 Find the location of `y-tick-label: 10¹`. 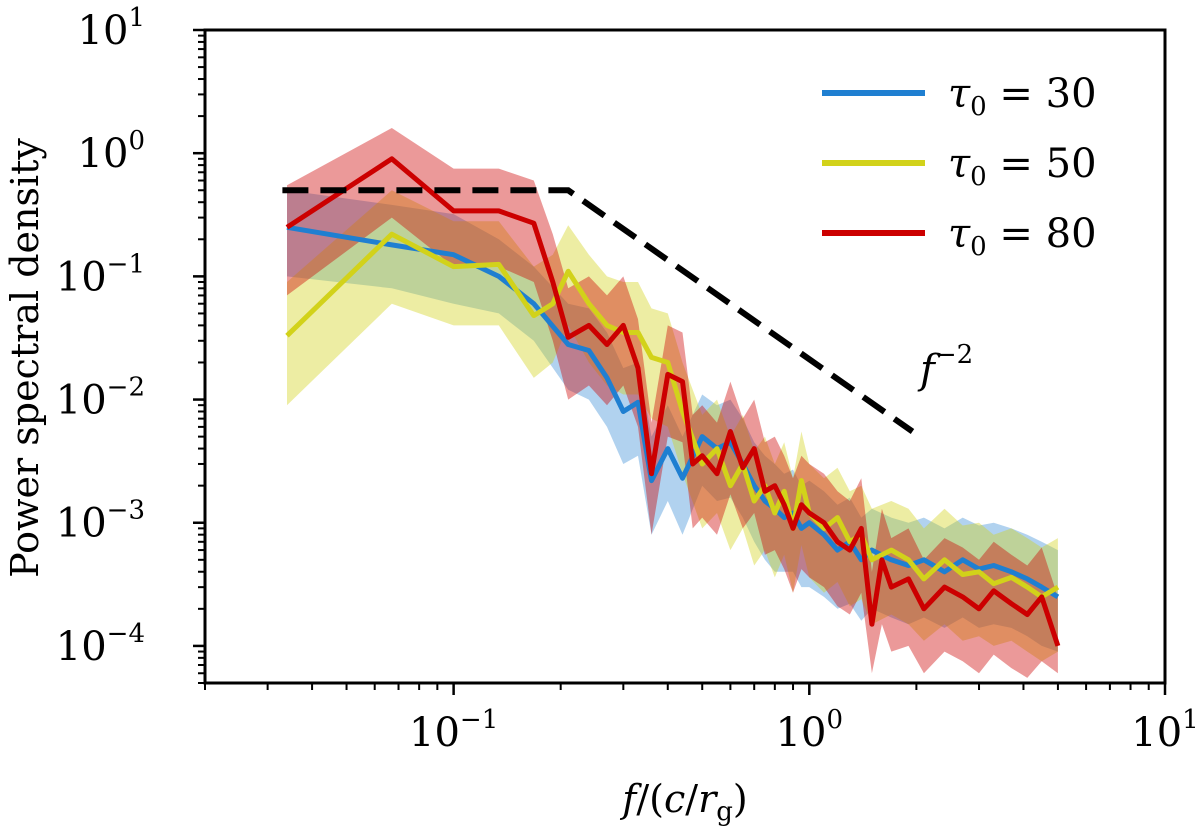

y-tick-label: 10¹ is located at coordinates (111, 28).